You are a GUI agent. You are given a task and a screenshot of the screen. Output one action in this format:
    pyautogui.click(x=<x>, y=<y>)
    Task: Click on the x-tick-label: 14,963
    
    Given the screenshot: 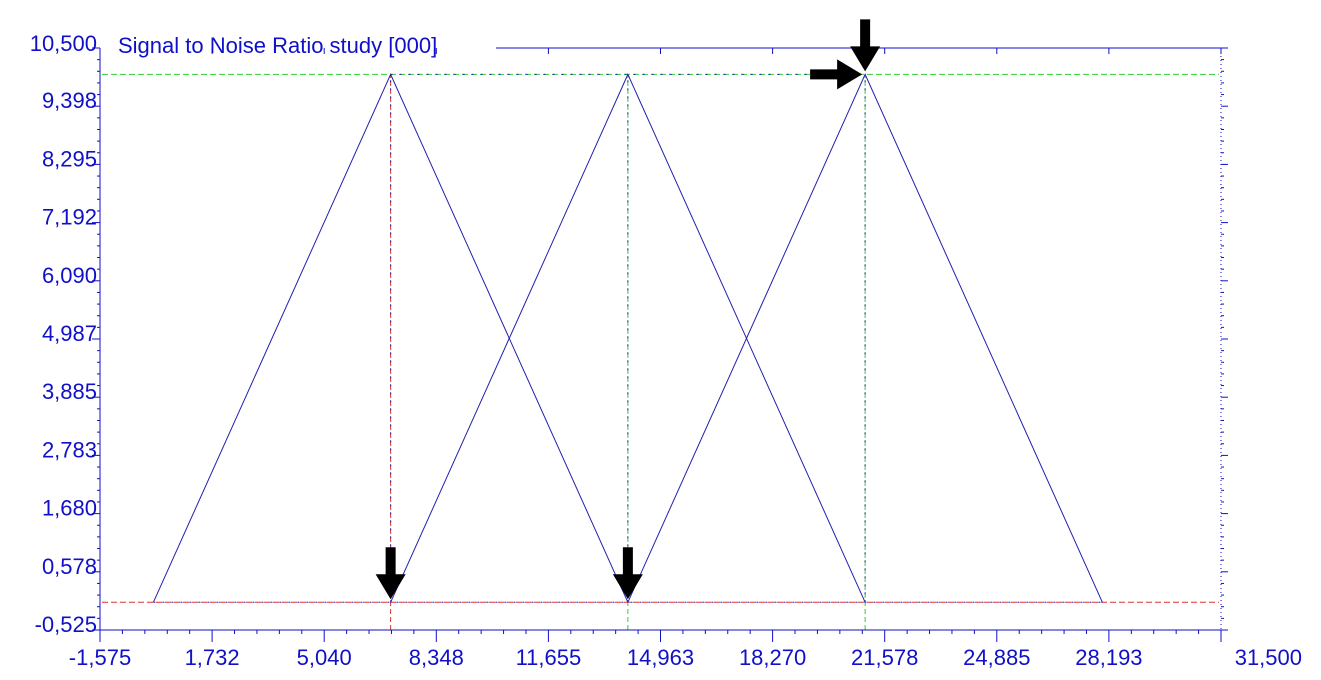 What is the action you would take?
    pyautogui.click(x=660, y=657)
    